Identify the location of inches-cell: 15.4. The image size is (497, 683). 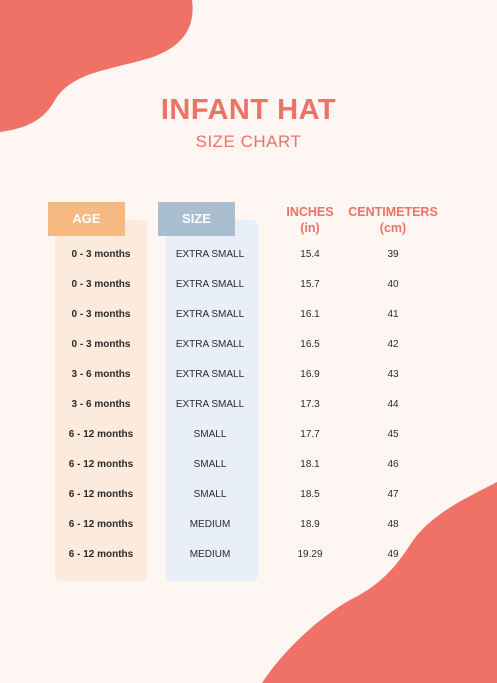
(310, 254).